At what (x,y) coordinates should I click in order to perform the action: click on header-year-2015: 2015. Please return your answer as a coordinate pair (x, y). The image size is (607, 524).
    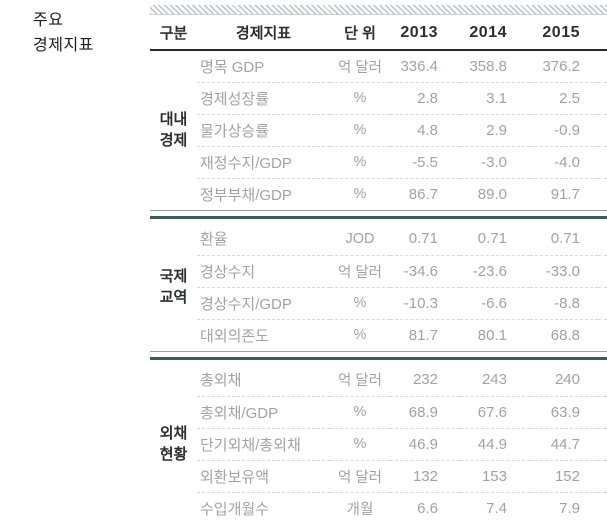
    Looking at the image, I should click on (564, 33).